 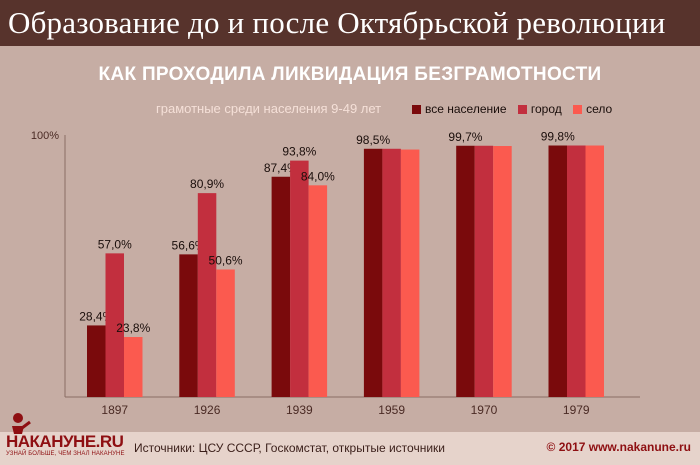 What do you see at coordinates (114, 410) in the screenshot?
I see `x-tick-label-1897: 1897` at bounding box center [114, 410].